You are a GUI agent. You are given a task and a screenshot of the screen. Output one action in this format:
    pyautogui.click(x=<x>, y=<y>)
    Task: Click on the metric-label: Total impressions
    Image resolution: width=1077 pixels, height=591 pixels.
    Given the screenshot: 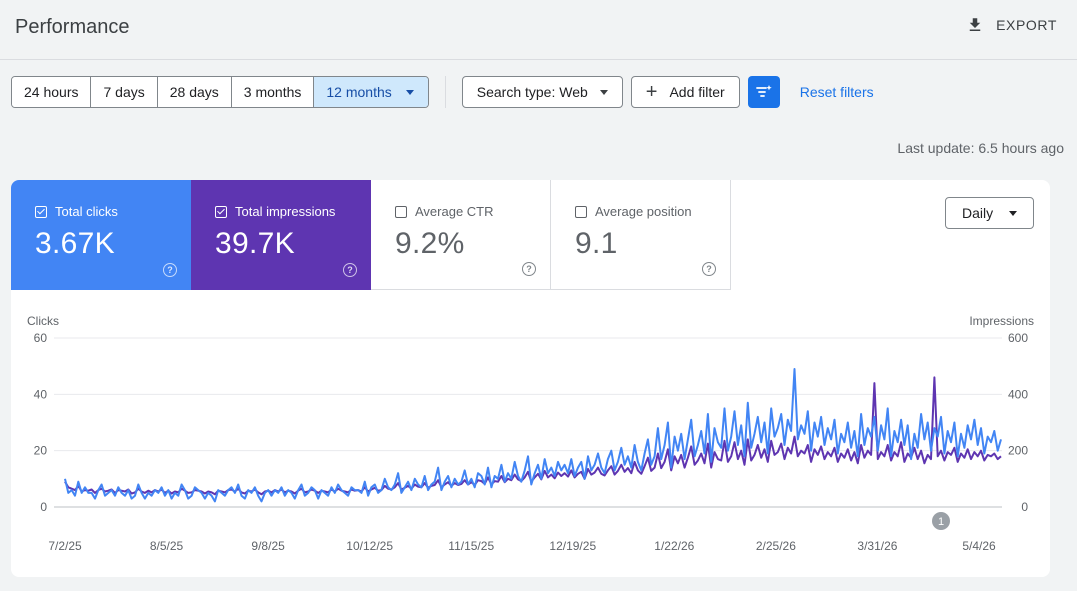 What is the action you would take?
    pyautogui.click(x=285, y=211)
    